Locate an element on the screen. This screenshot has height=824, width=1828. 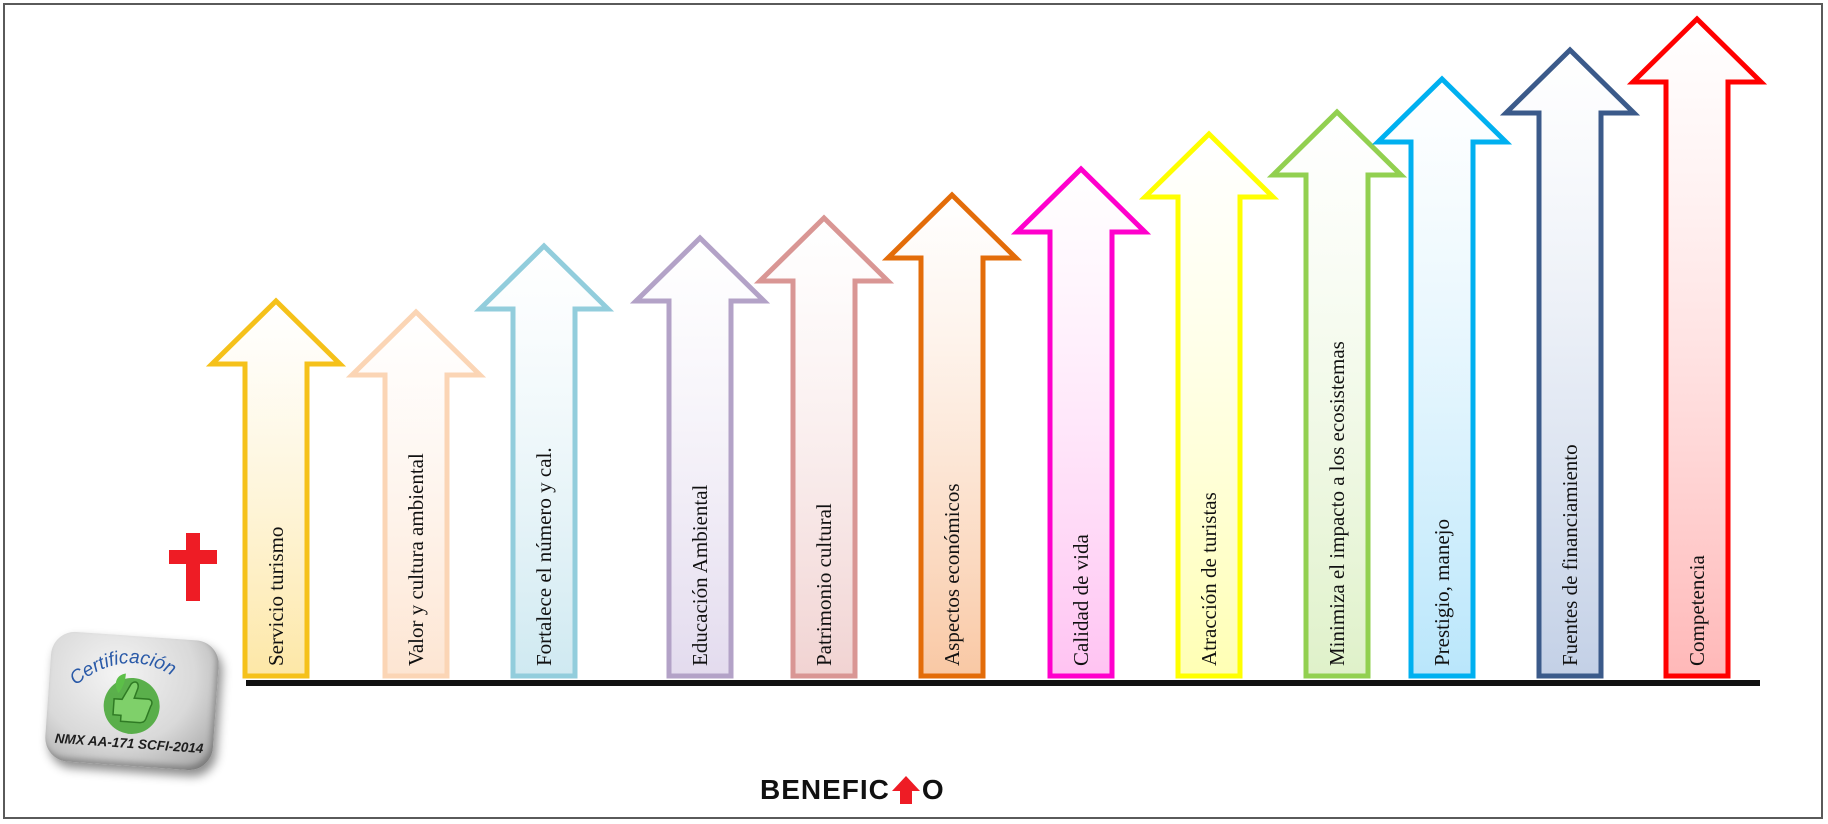
benefit-arrow: Fortalece el número y cal. is located at coordinates (544, 460).